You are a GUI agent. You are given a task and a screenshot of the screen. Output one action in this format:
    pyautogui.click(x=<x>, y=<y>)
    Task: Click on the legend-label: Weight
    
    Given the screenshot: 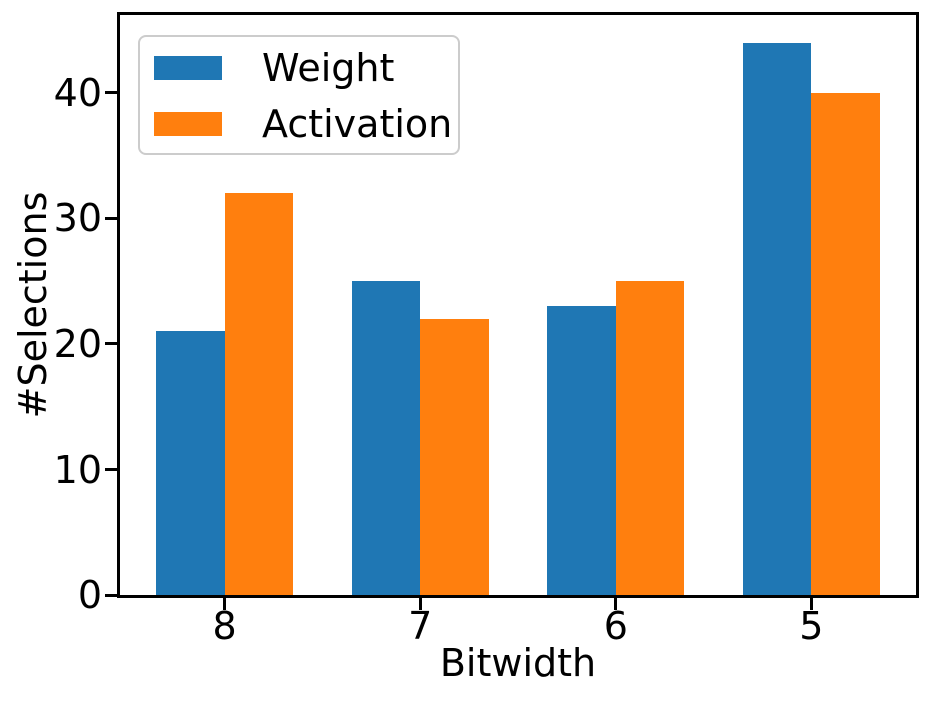 What is the action you would take?
    pyautogui.click(x=328, y=68)
    